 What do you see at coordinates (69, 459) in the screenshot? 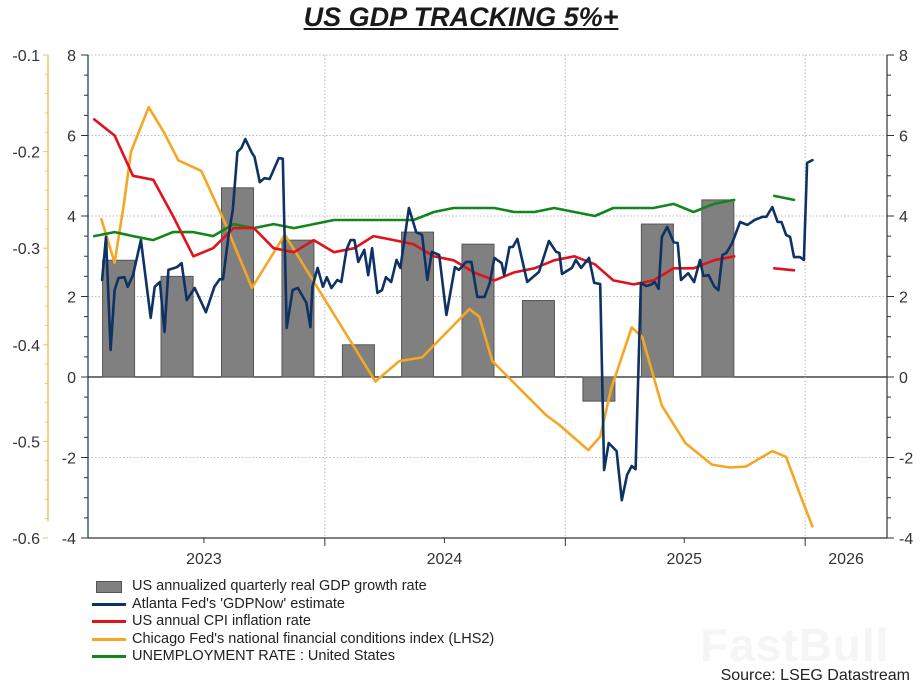
I see `y-tick-label-left: -2` at bounding box center [69, 459].